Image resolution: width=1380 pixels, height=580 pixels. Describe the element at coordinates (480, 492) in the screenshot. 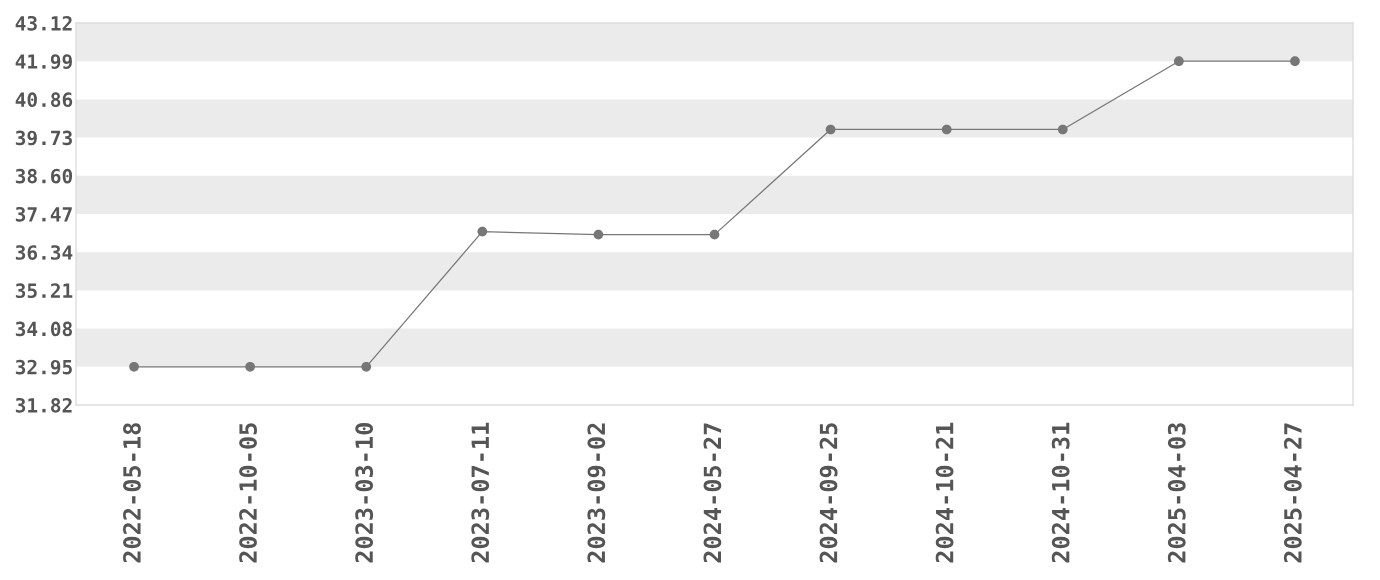

I see `x-tick-label: 2023-07-11` at that location.